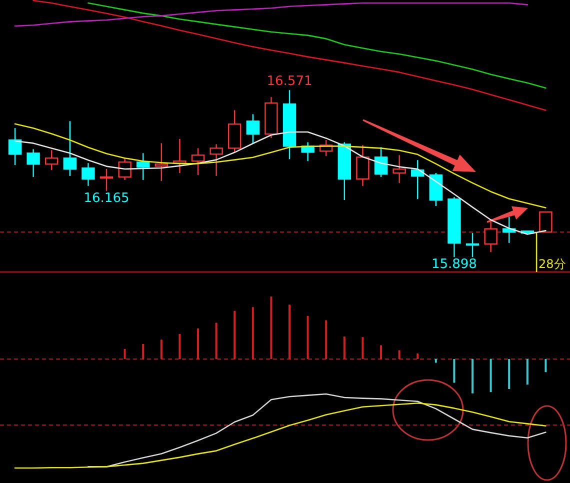  Describe the element at coordinates (552, 264) in the screenshot. I see `annotation: 28分` at that location.